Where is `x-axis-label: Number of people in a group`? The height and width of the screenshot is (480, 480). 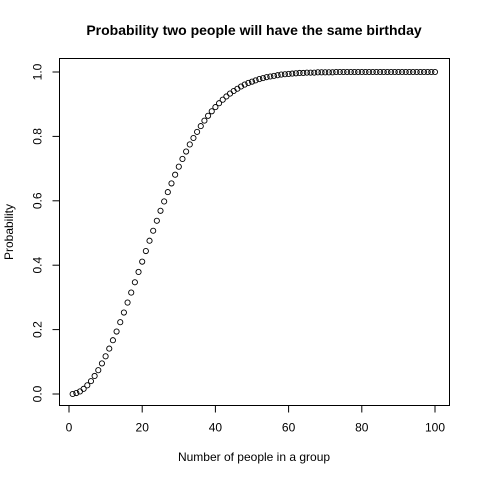
x-axis-label: Number of people in a group is located at coordinates (254, 457).